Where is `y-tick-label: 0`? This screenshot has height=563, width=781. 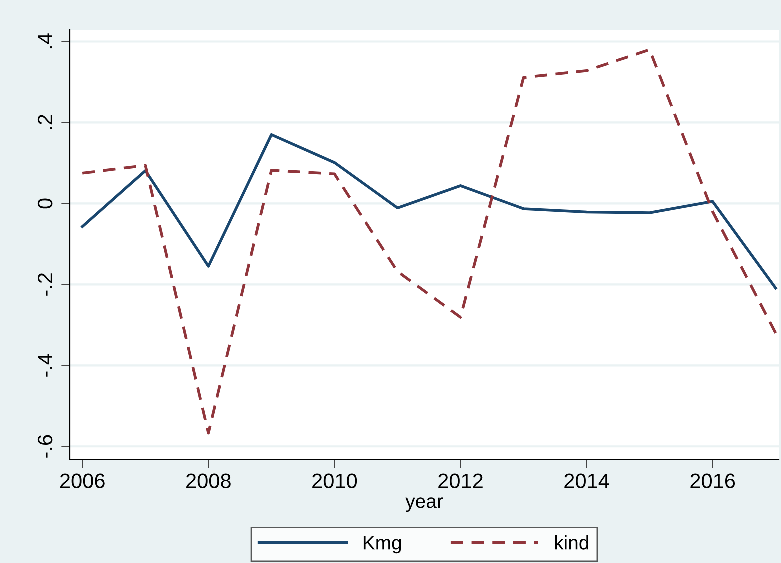
y-tick-label: 0 is located at coordinates (45, 203).